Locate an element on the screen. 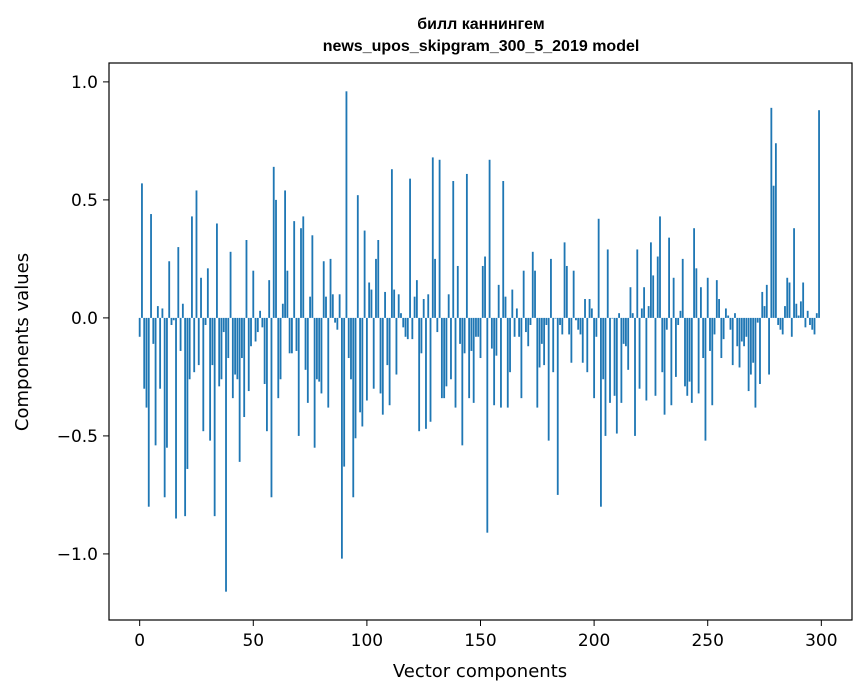  x-tick-label: 150 is located at coordinates (480, 641).